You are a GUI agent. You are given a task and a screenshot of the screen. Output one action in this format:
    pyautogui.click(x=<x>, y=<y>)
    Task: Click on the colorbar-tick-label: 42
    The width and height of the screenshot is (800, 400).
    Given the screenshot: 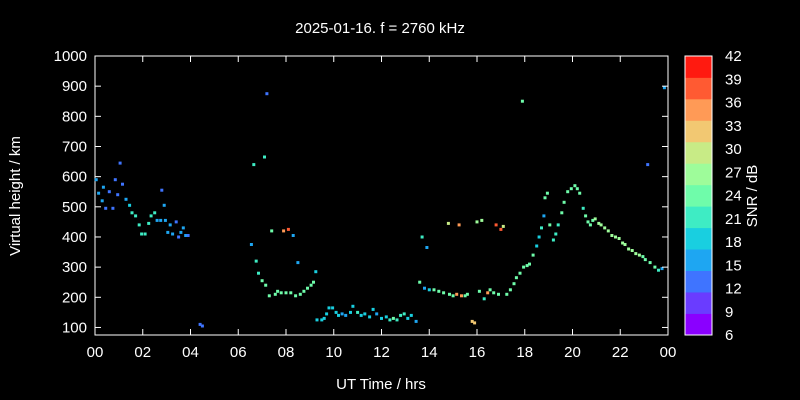 What is the action you would take?
    pyautogui.click(x=733, y=56)
    